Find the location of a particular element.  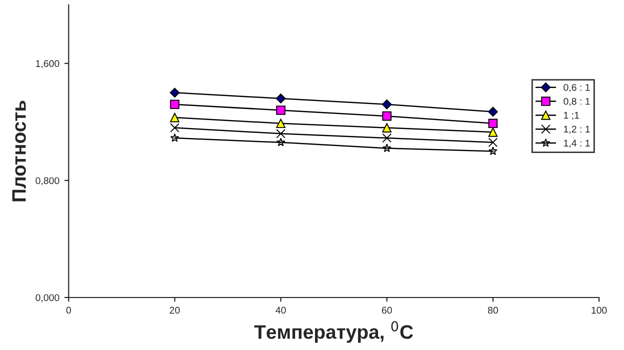

y-tick-label: 1,600 is located at coordinates (48, 64).